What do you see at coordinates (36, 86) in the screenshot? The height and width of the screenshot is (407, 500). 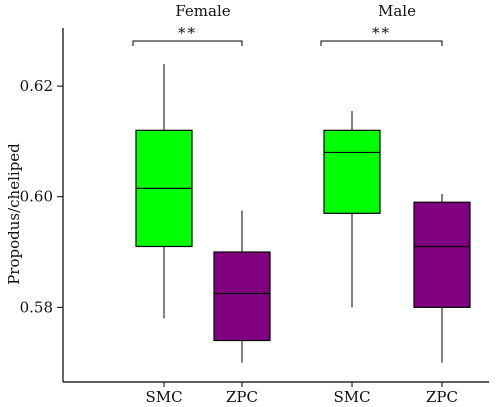 I see `y-tick-label: 0.62` at bounding box center [36, 86].